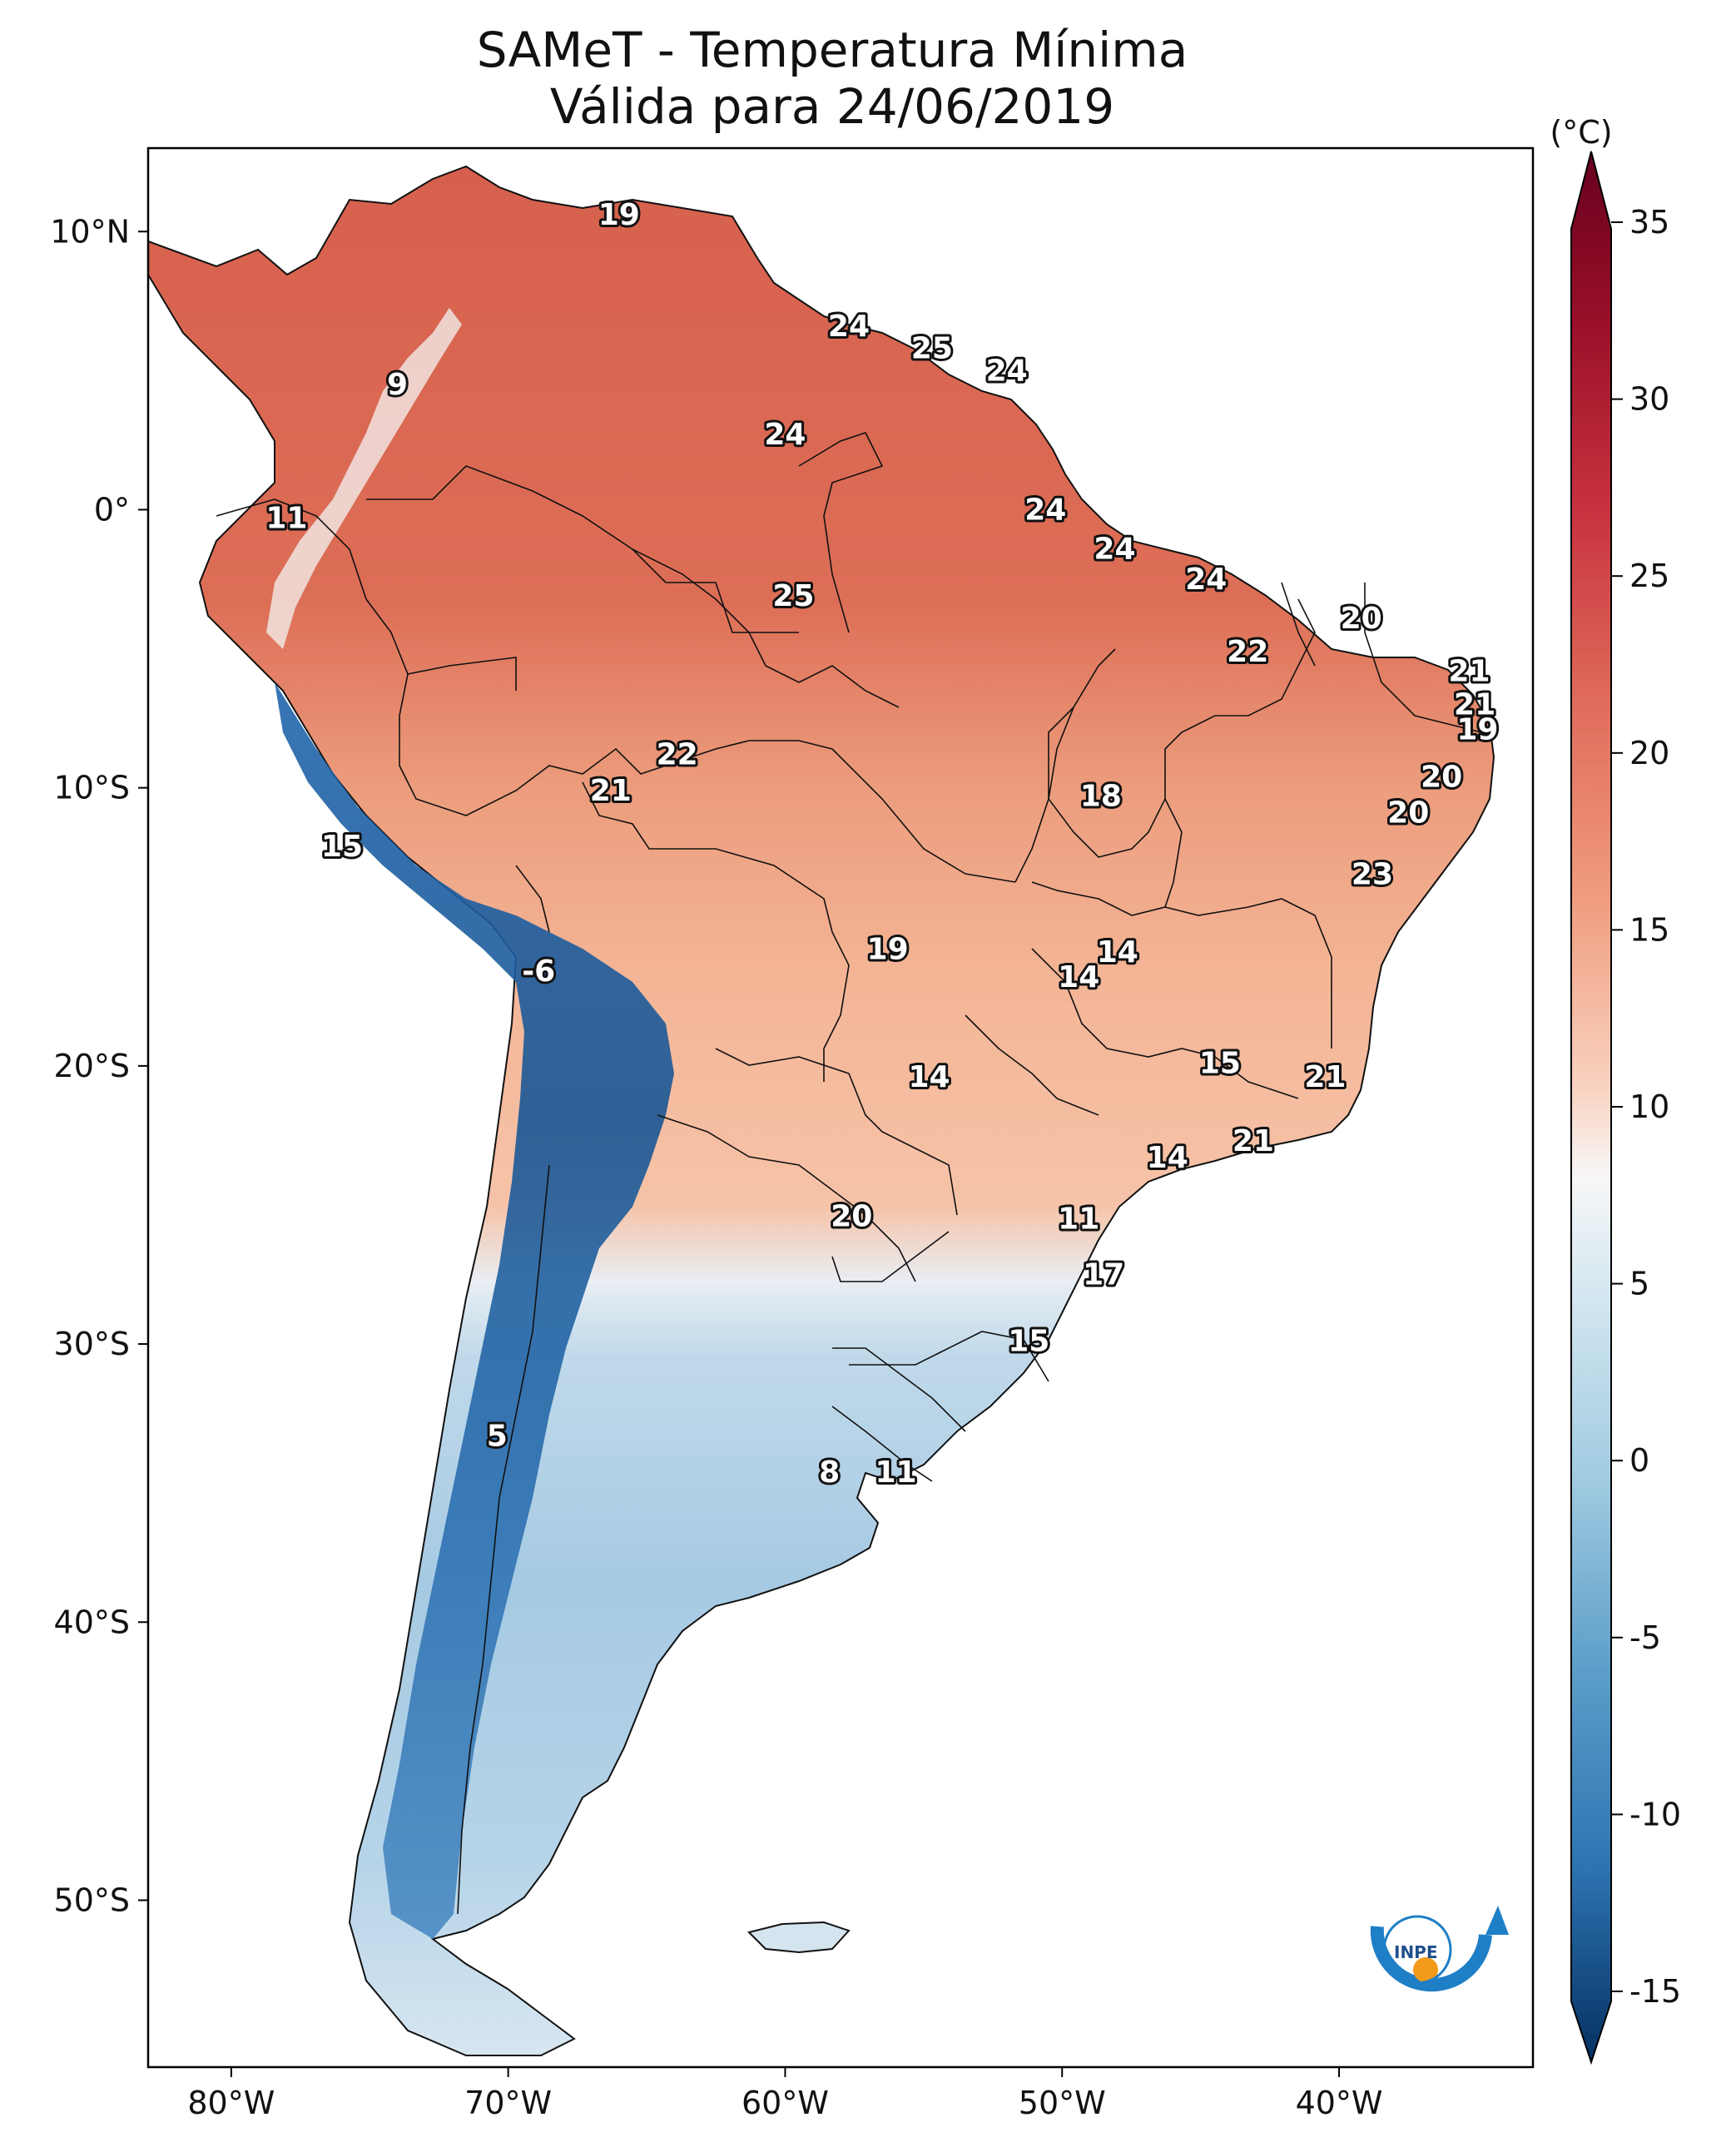  I want to click on andes-cold-region, so click(475, 1310).